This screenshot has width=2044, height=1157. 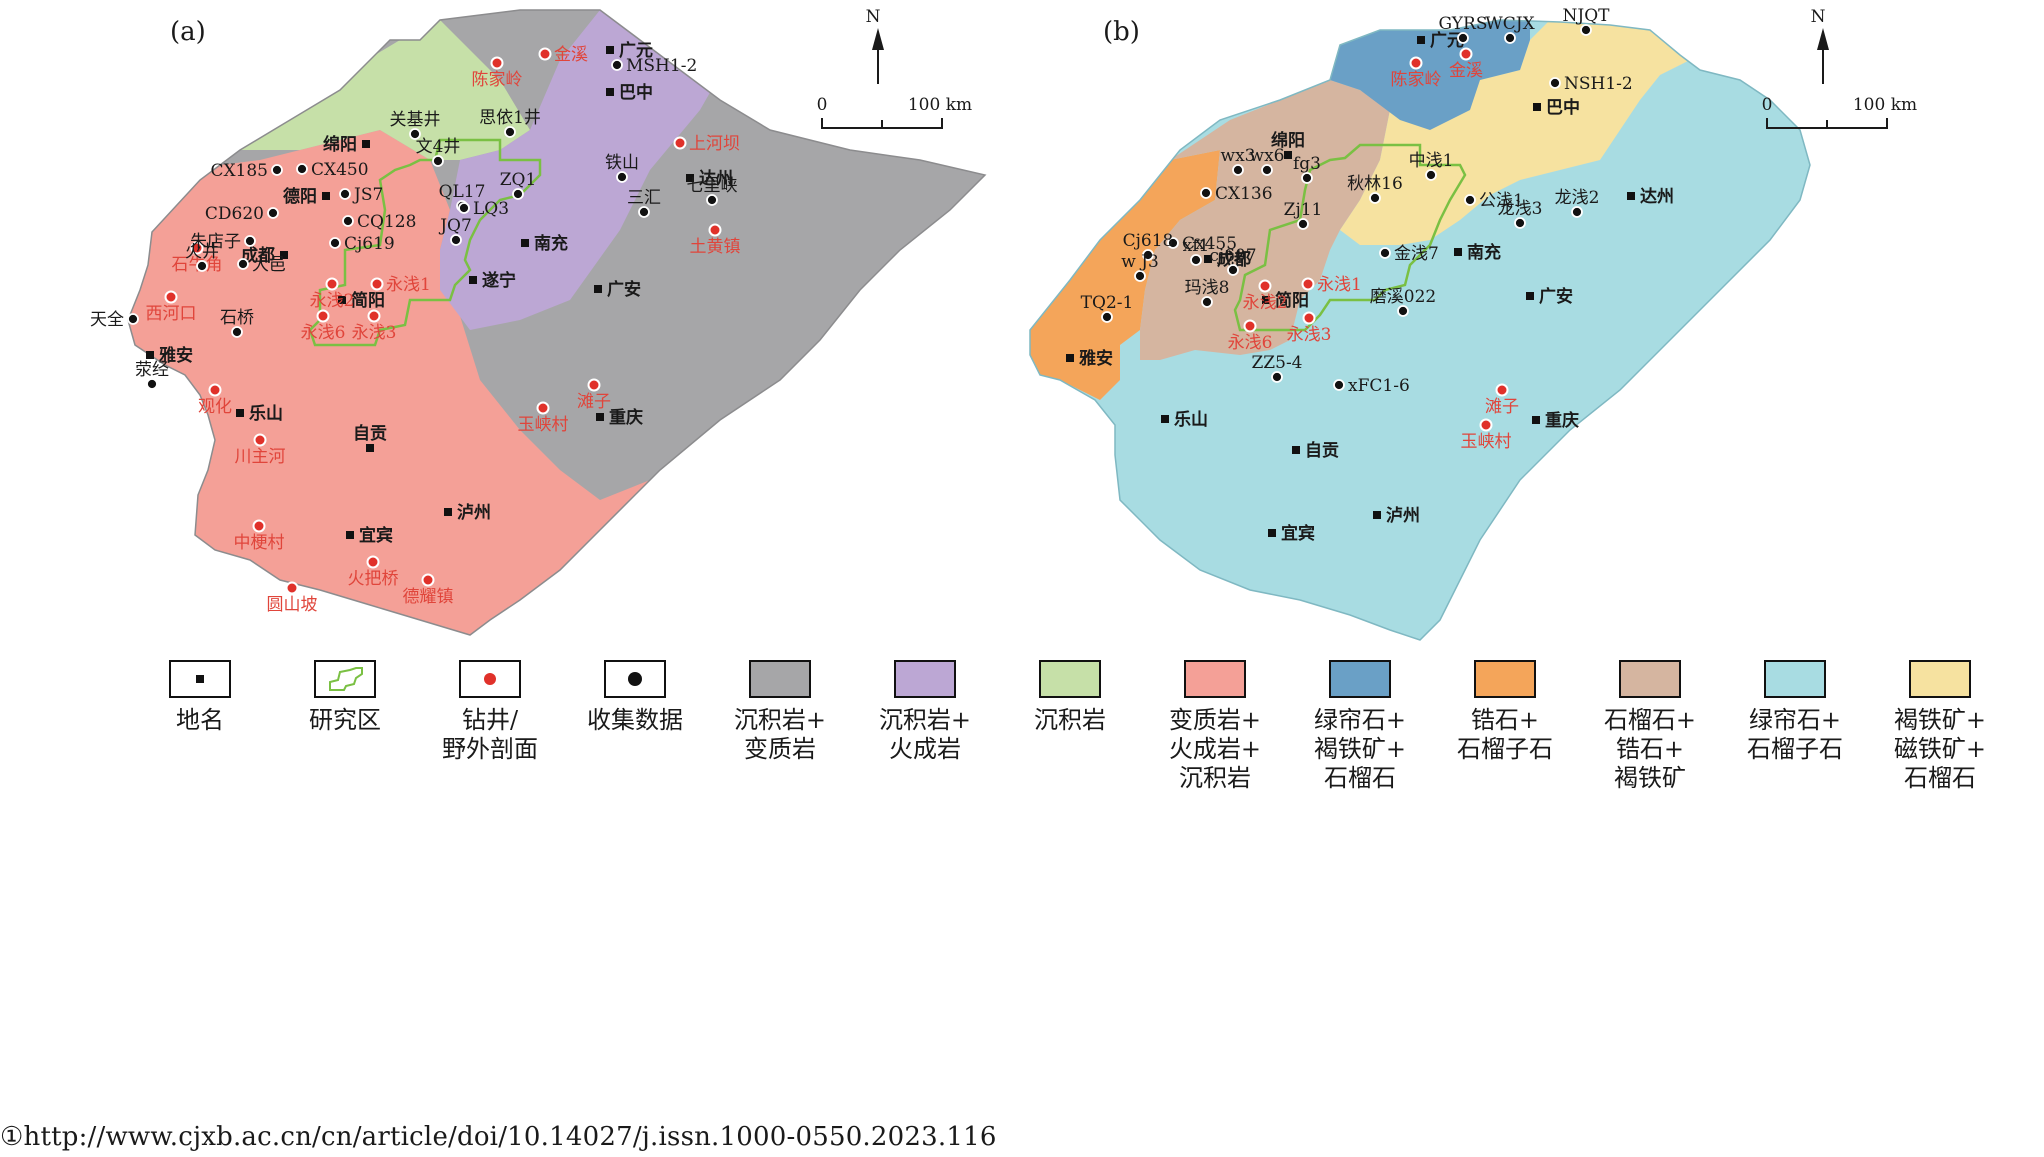 I want to click on scale-zero-a: 0, so click(x=822, y=105).